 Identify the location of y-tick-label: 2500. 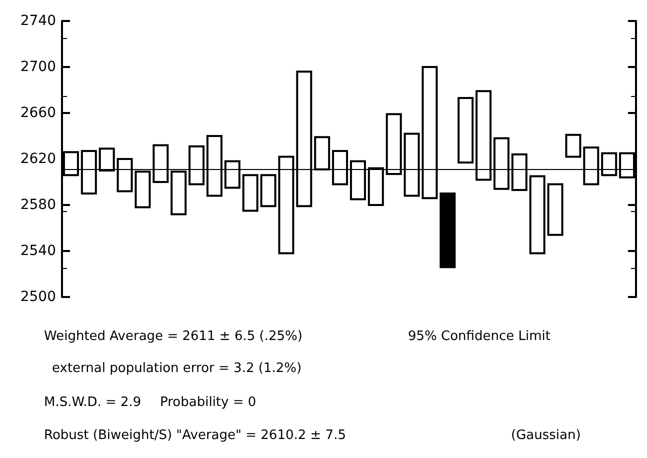
(38, 297).